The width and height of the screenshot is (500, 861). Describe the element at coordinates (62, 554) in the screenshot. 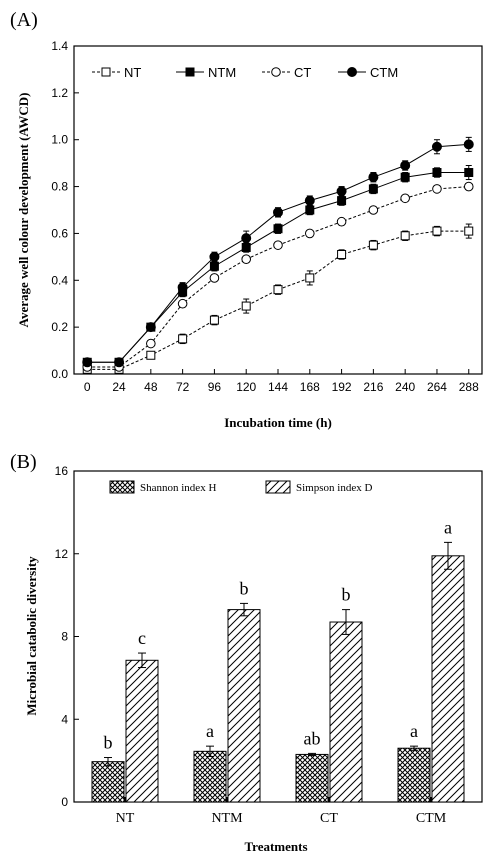

I see `y-tick-label: 12` at that location.